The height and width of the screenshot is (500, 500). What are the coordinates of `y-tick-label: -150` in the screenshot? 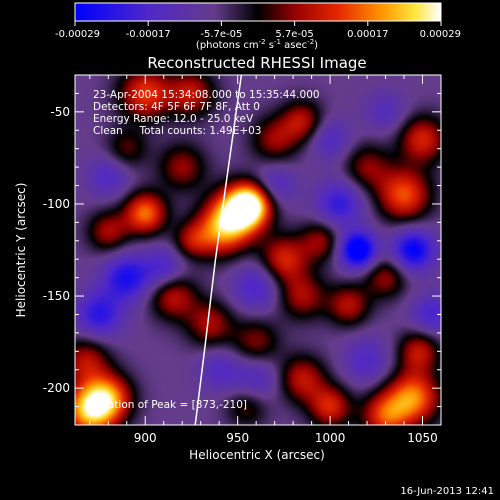 It's located at (56, 296).